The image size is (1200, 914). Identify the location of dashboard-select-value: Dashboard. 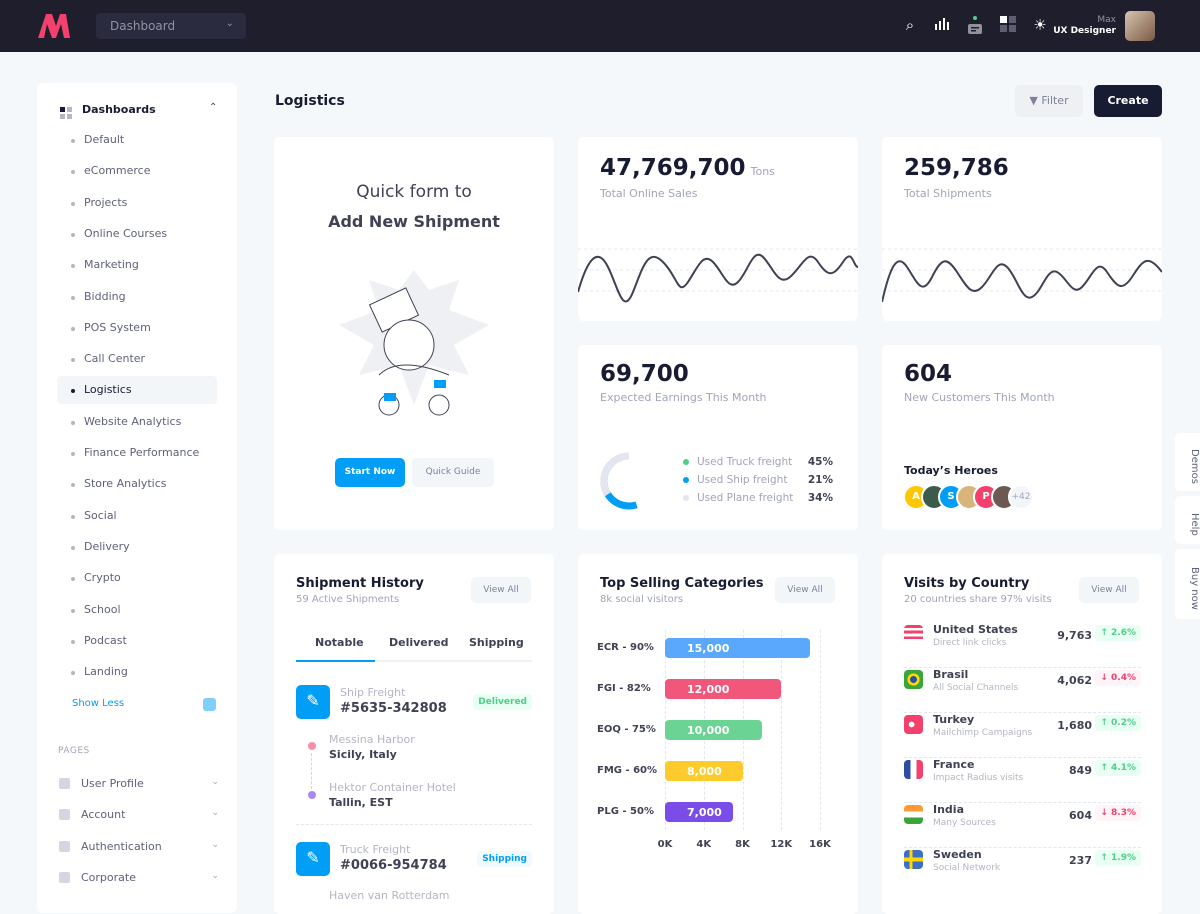
(143, 26).